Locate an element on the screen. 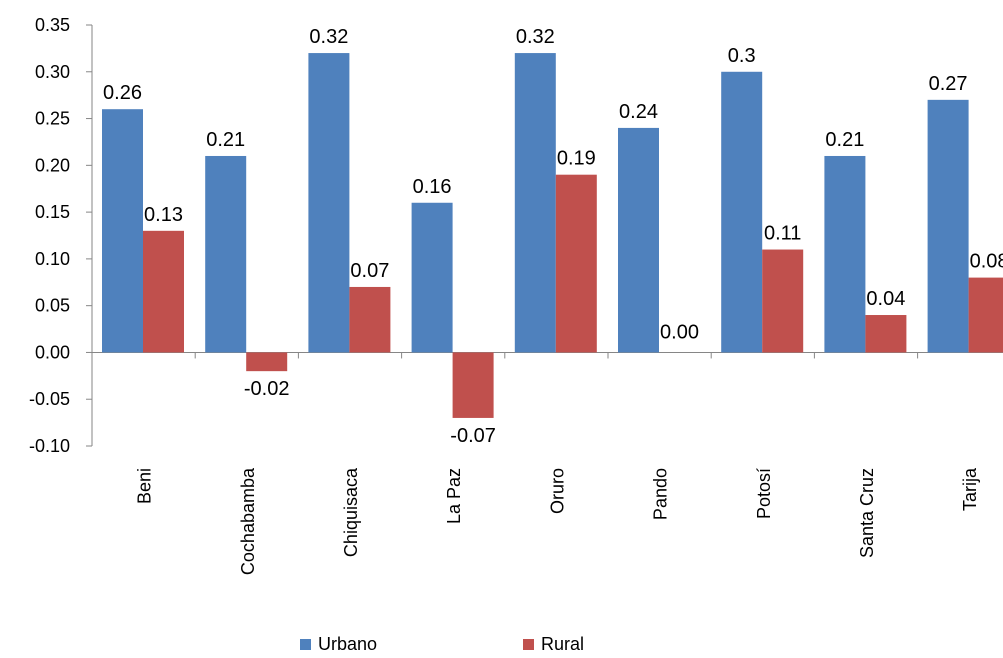 This screenshot has height=658, width=1003. data-label-rural: 0.13 is located at coordinates (163, 215).